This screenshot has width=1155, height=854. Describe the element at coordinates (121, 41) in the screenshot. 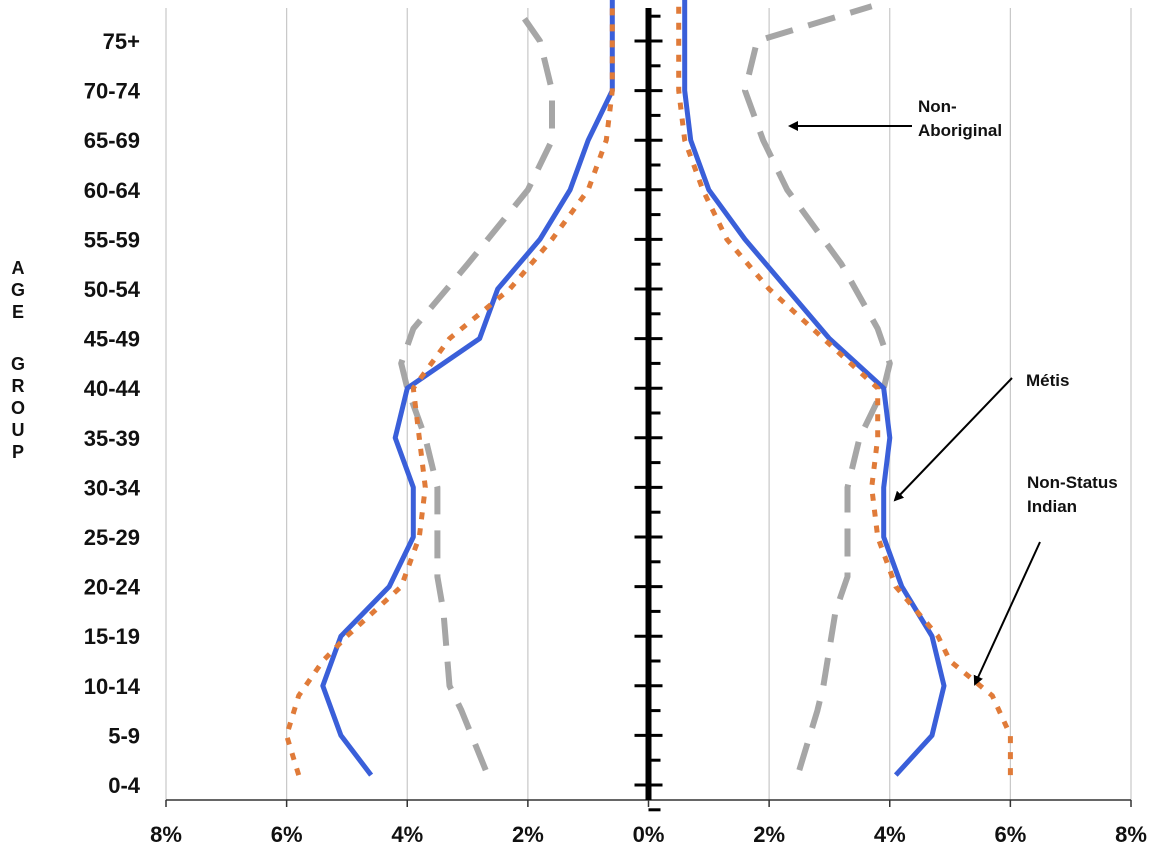

I see `y-tick-label: 75+` at that location.